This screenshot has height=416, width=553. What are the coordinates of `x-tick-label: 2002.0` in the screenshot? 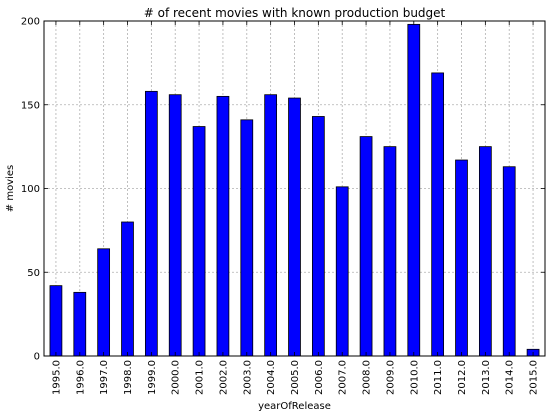 It's located at (223, 377).